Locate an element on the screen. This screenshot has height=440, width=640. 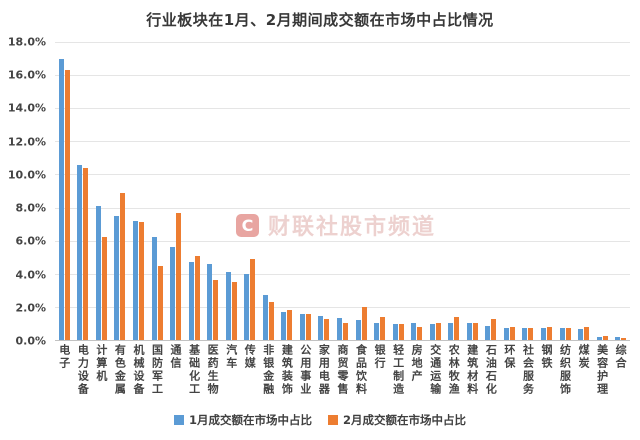
x-tick: 有色金属 is located at coordinates (120, 377).